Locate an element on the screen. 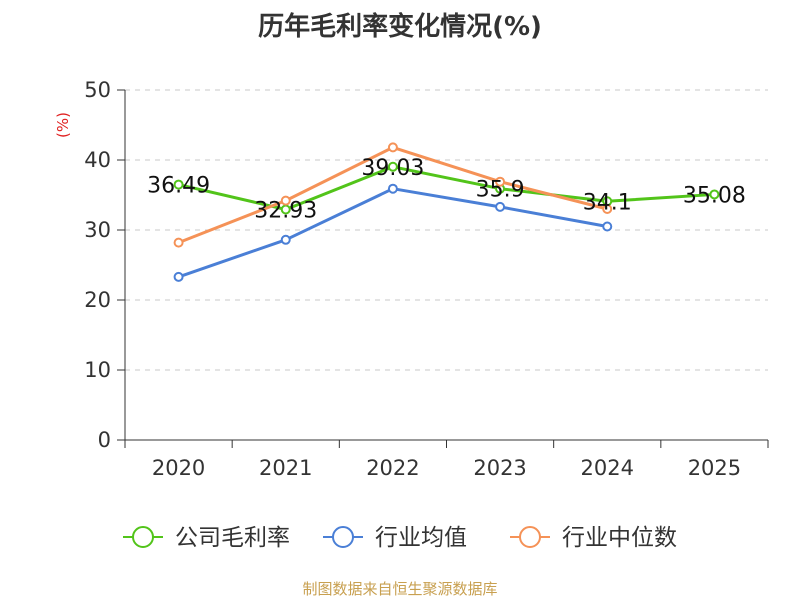 The image size is (800, 600). data-label: 35.9 is located at coordinates (500, 190).